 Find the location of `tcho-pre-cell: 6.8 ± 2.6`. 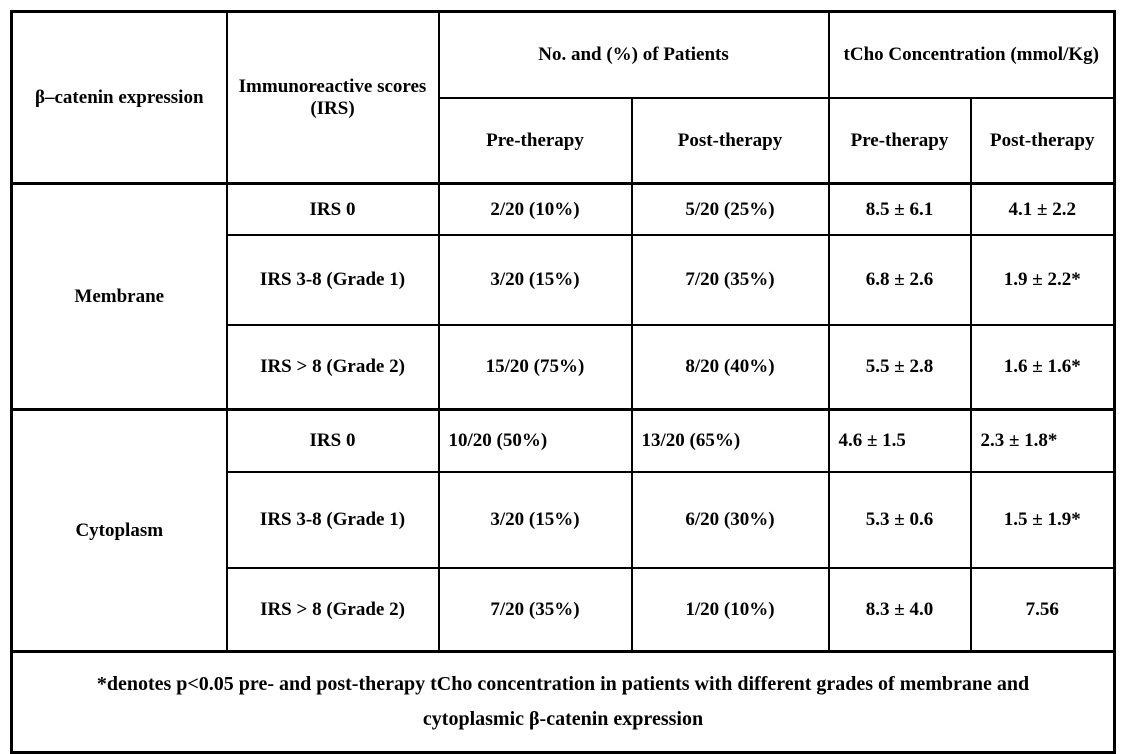

tcho-pre-cell: 6.8 ± 2.6 is located at coordinates (899, 280).